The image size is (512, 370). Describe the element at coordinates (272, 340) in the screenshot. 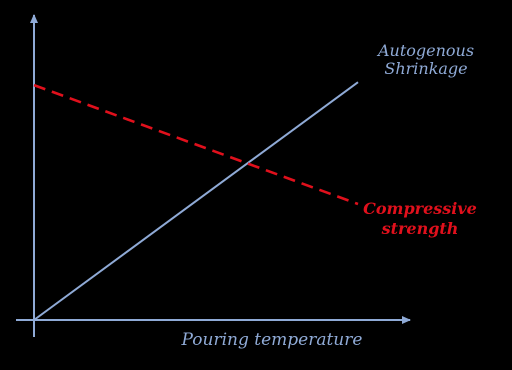

I see `x-axis-label: Pouring temperature` at that location.